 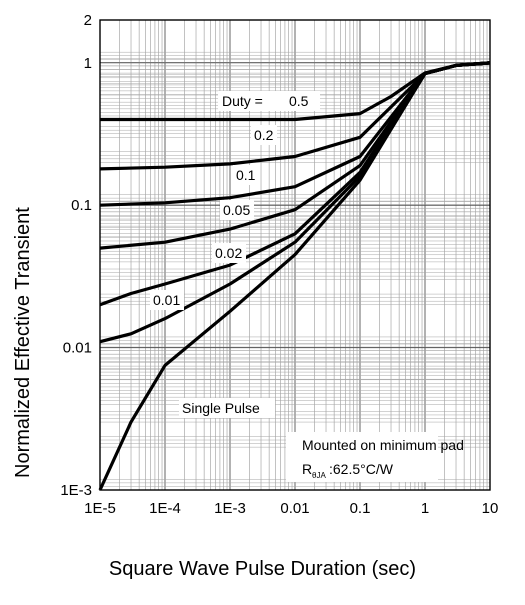 I want to click on series-label: 0.05, so click(x=236, y=210).